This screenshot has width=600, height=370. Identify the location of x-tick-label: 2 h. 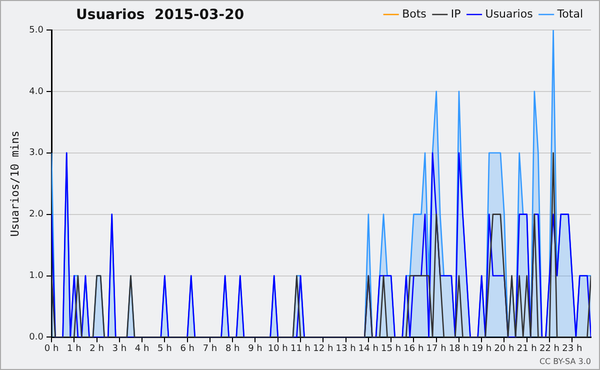
(97, 349).